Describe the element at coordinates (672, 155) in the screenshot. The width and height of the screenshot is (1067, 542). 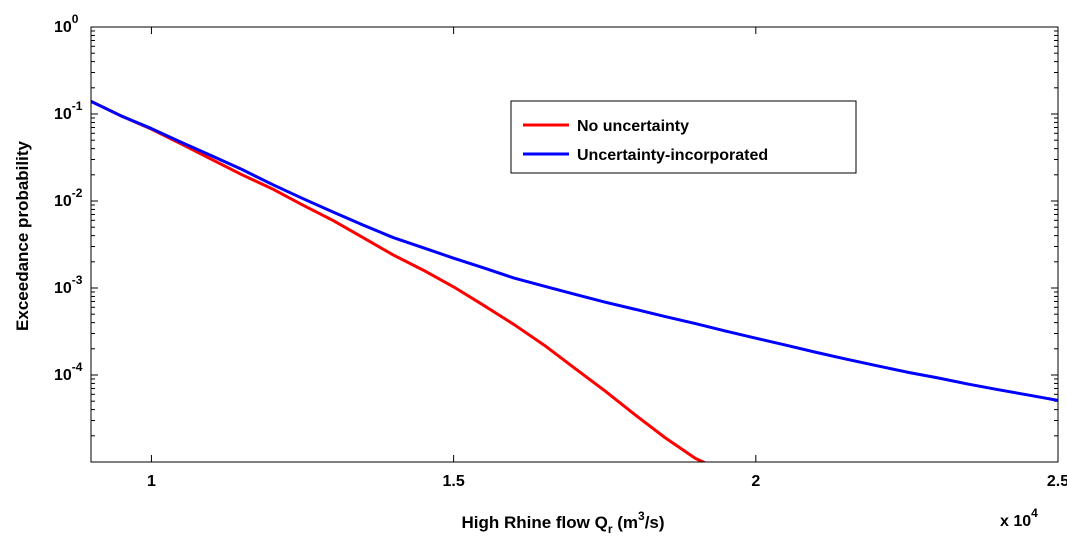
I see `legend-label-1: Uncertainty-incorporated` at that location.